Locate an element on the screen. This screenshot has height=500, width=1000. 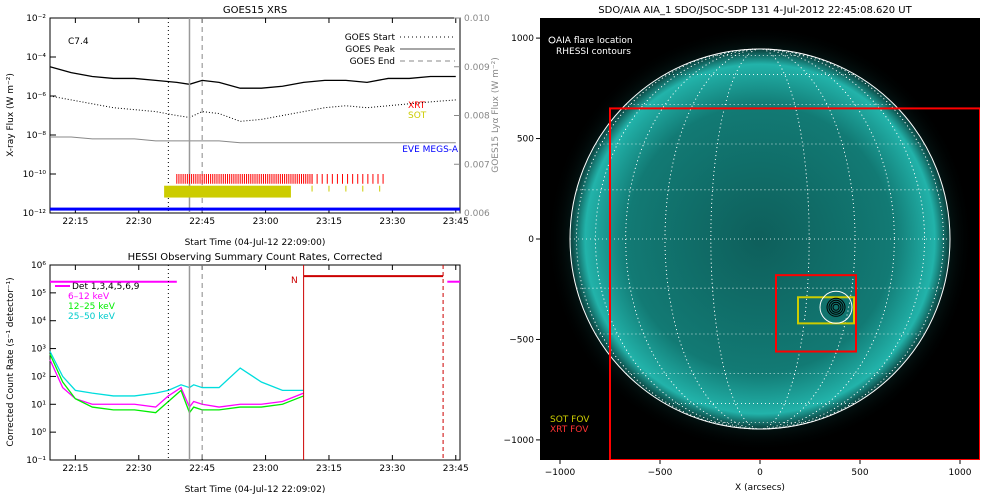
hessi-y-tick-label: 10⁰ is located at coordinates (38, 433).